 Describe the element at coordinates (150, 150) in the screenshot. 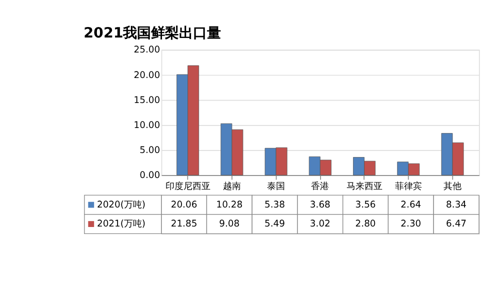

I see `y-tick-label: 5.00` at that location.